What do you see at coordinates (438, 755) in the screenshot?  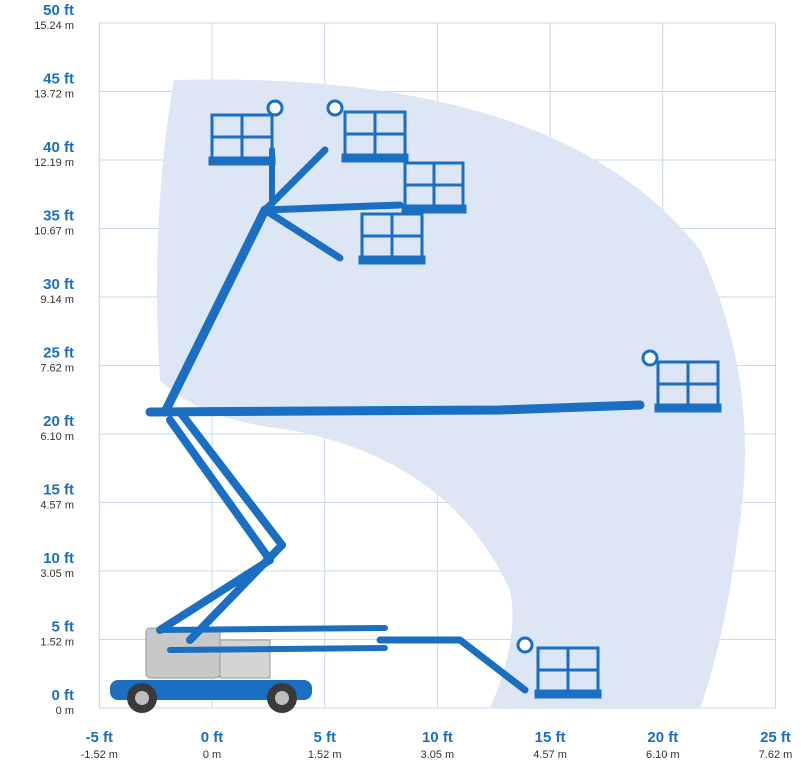 I see `x-tick-label-m: 3.05 m` at bounding box center [438, 755].